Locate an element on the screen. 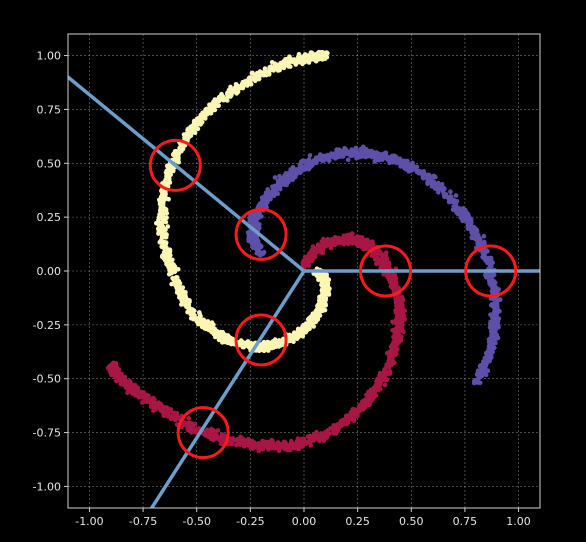 Image resolution: width=586 pixels, height=542 pixels. y-tick-label: 0.00 is located at coordinates (49, 271).